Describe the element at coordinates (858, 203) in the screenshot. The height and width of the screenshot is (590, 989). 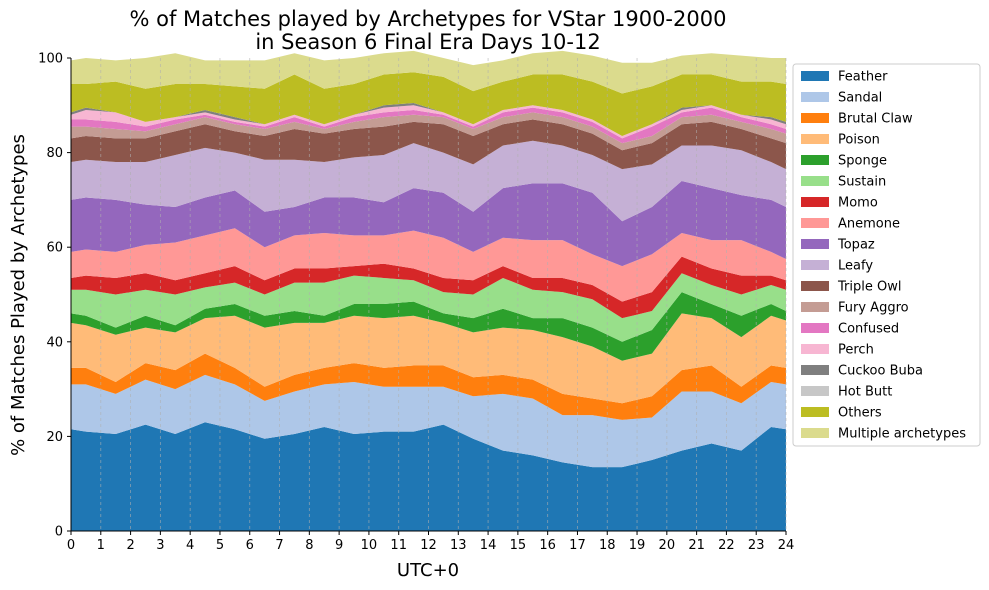
I see `legend-label: Momo` at that location.